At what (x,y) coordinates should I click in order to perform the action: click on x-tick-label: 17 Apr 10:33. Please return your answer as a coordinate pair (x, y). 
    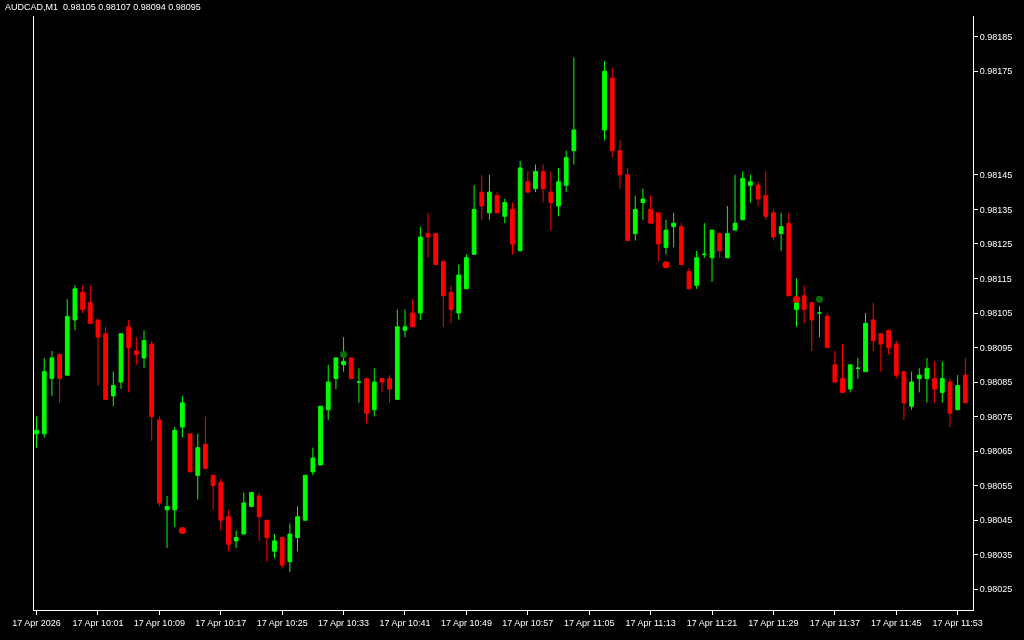
    Looking at the image, I should click on (344, 622).